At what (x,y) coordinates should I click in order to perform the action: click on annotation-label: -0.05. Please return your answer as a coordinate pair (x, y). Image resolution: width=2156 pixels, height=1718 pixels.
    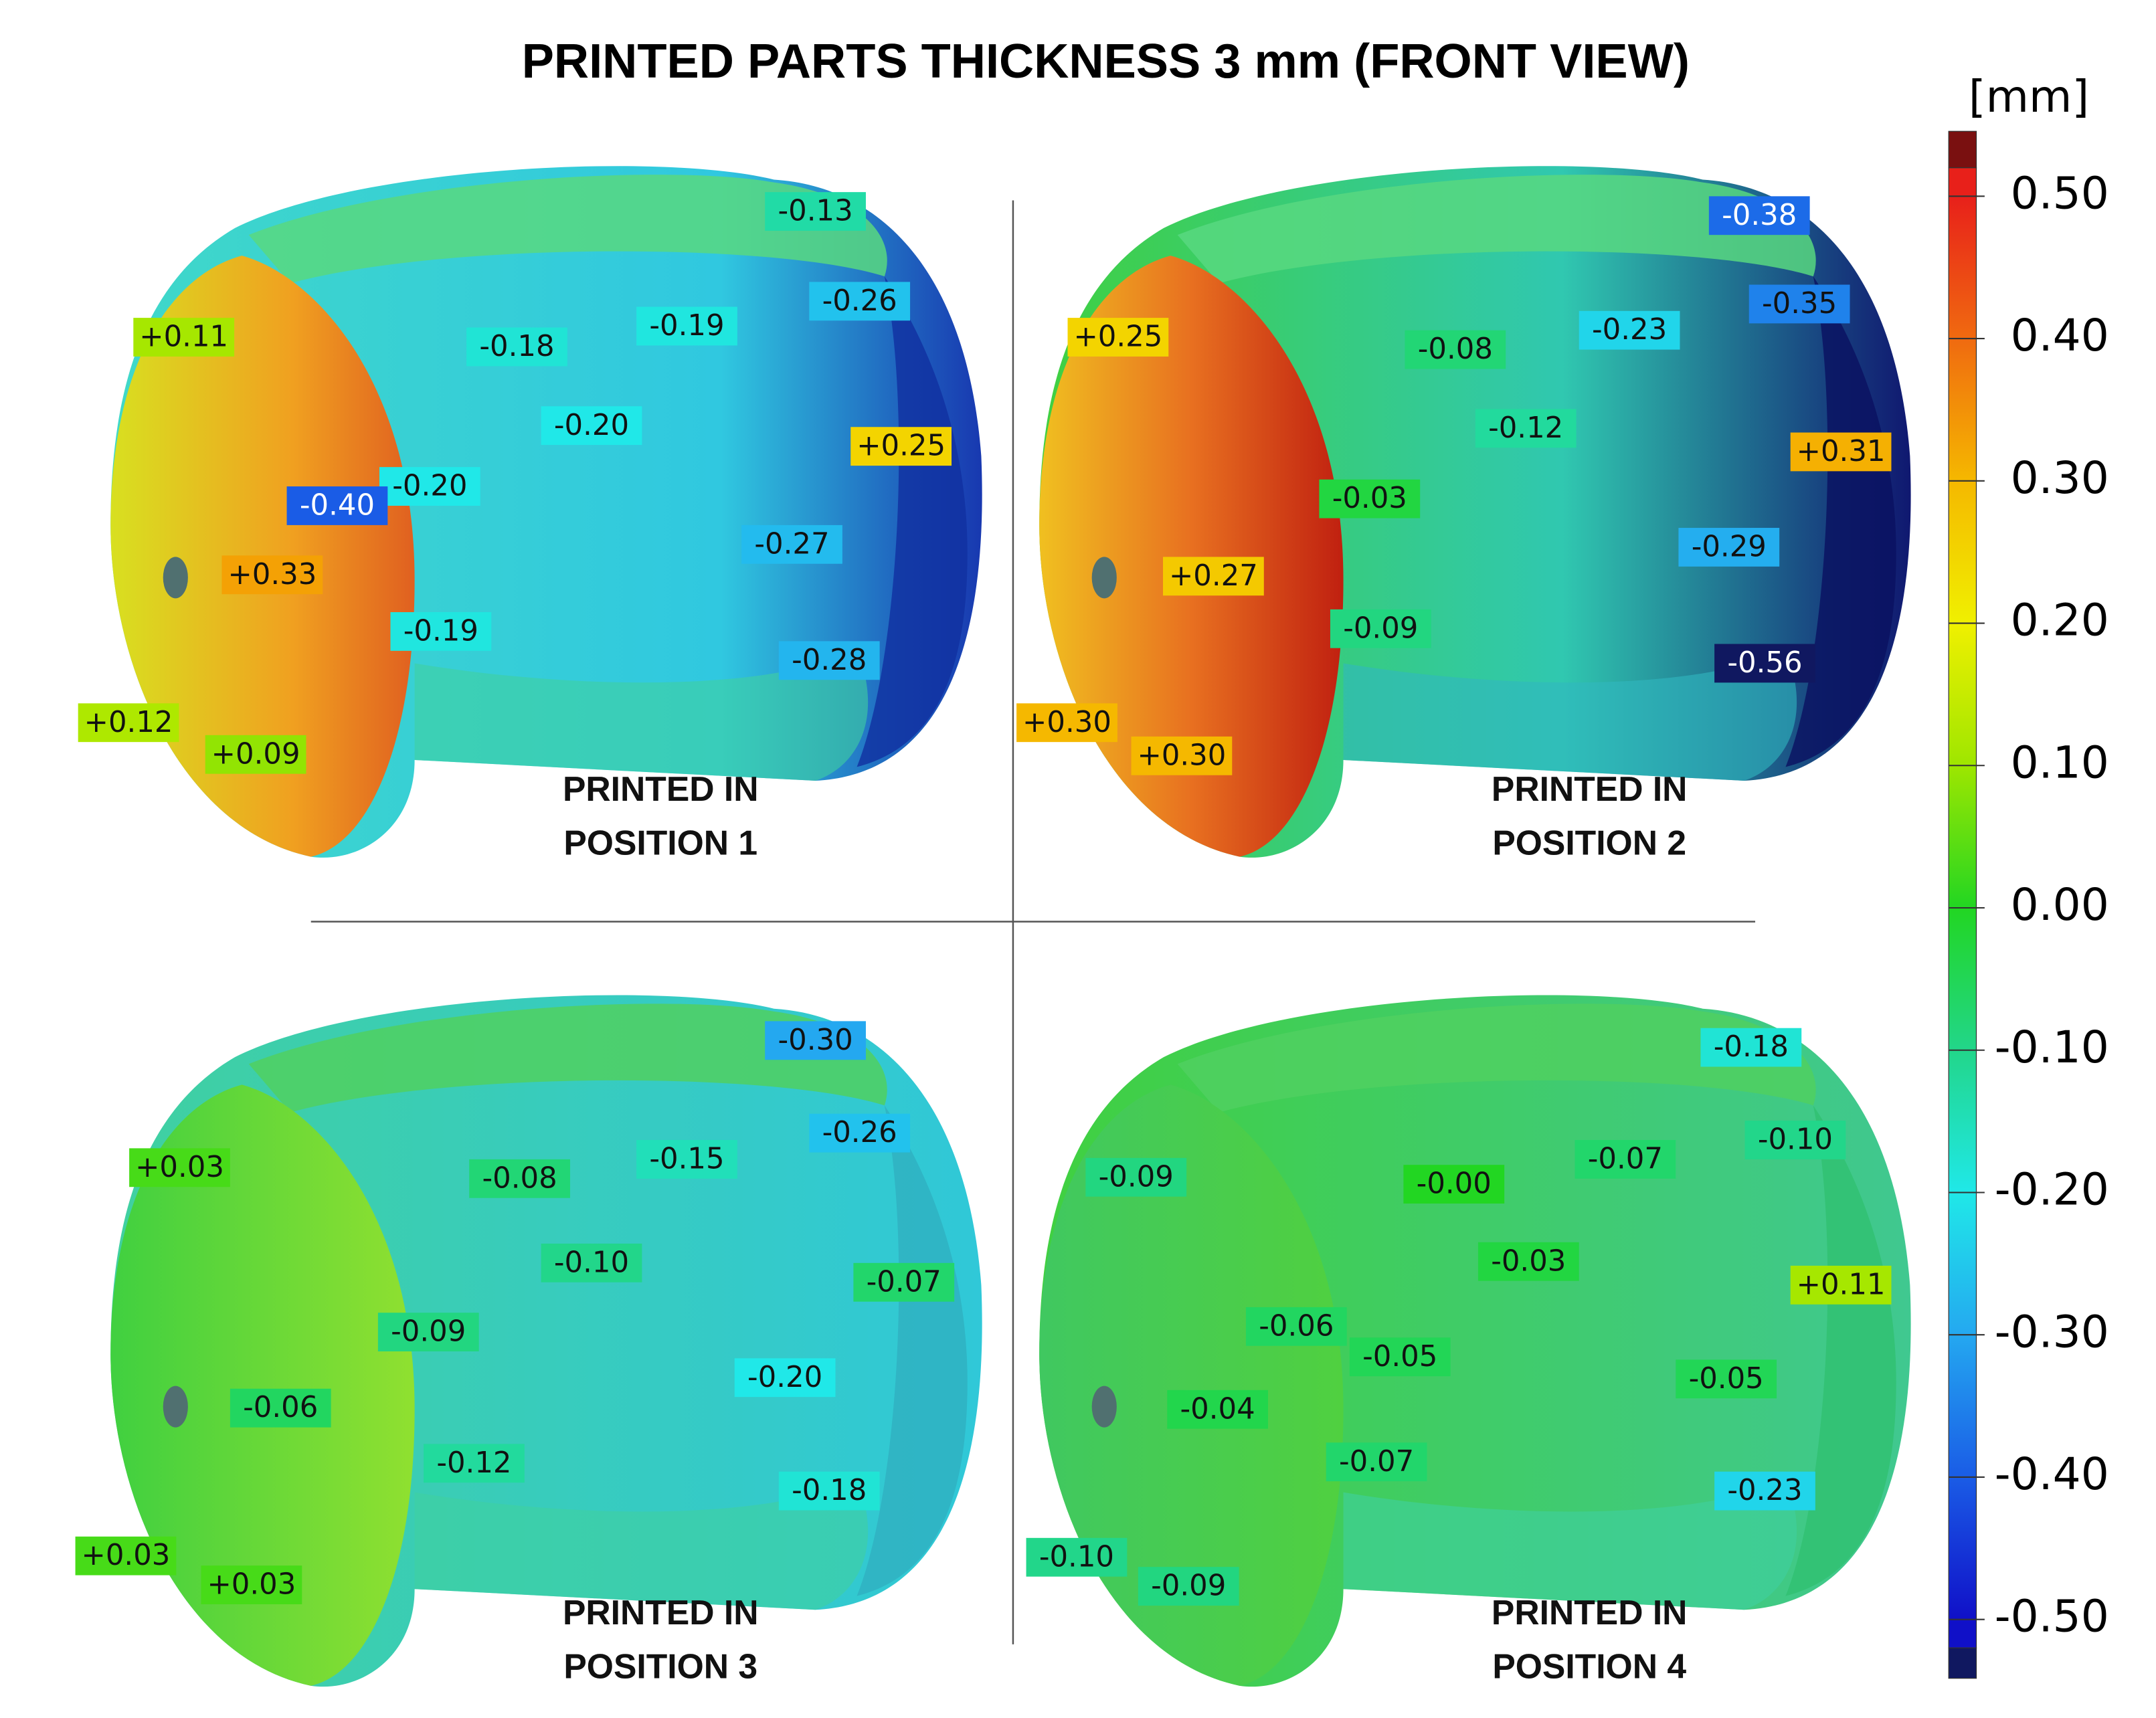
    Looking at the image, I should click on (1726, 1379).